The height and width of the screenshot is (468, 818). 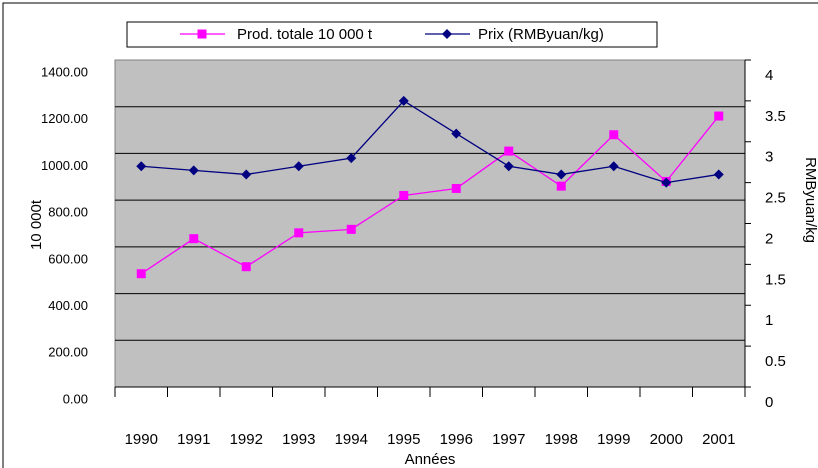 I want to click on y2-tick-label: 1, so click(x=769, y=320).